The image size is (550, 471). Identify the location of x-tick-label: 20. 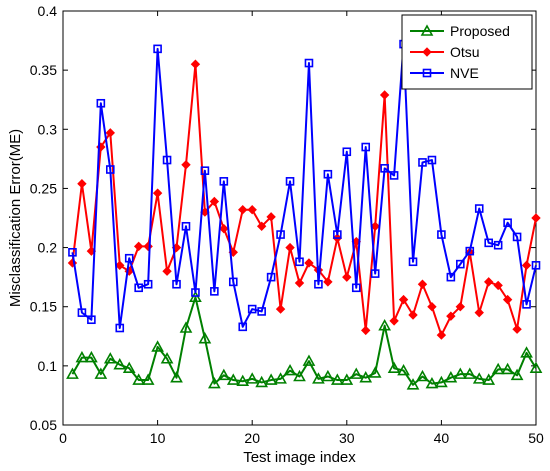
(252, 438).